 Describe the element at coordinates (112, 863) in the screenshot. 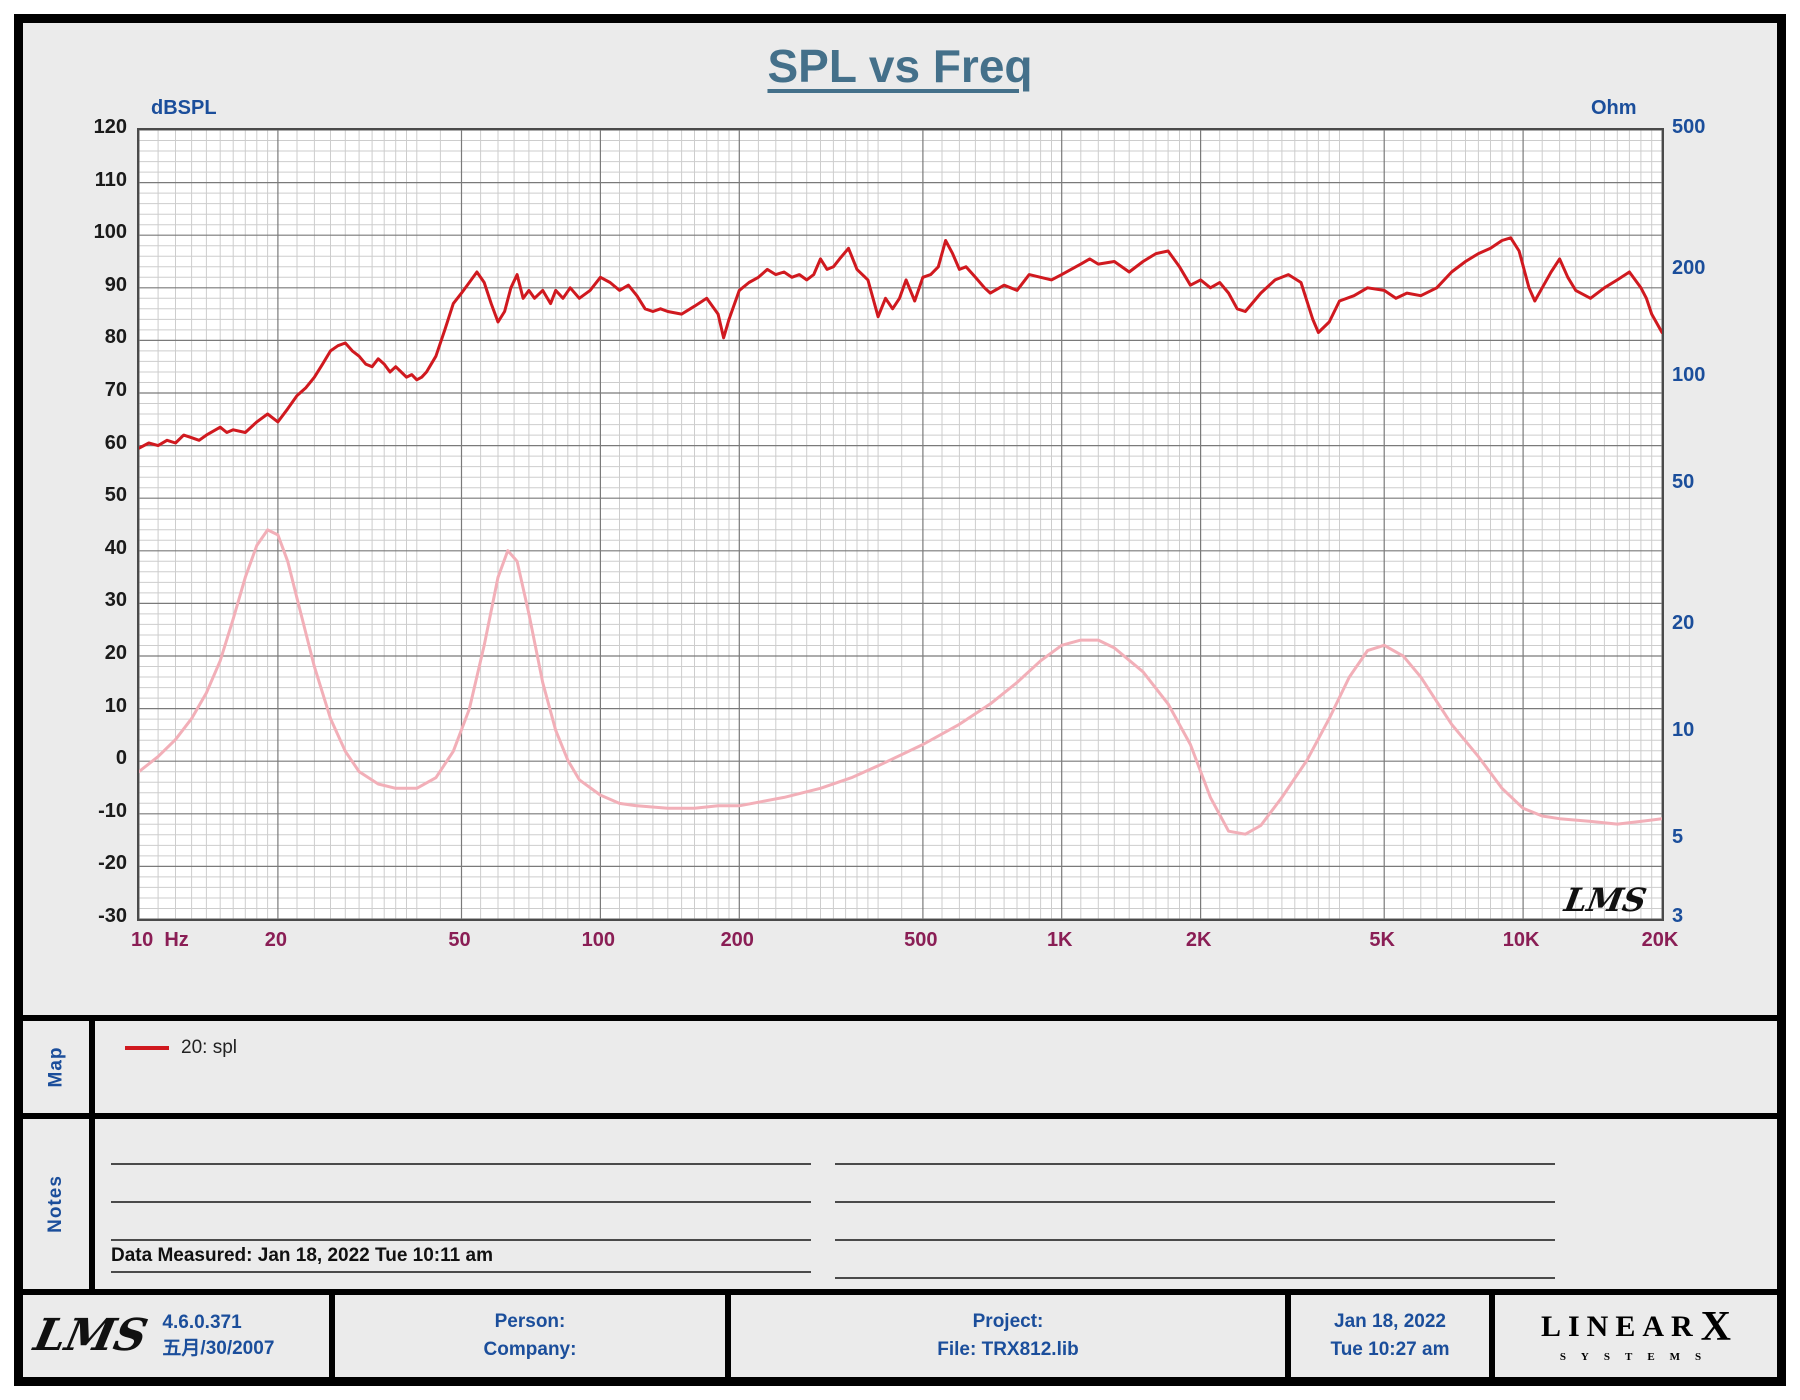

I see `left-axis-tick: -20` at that location.